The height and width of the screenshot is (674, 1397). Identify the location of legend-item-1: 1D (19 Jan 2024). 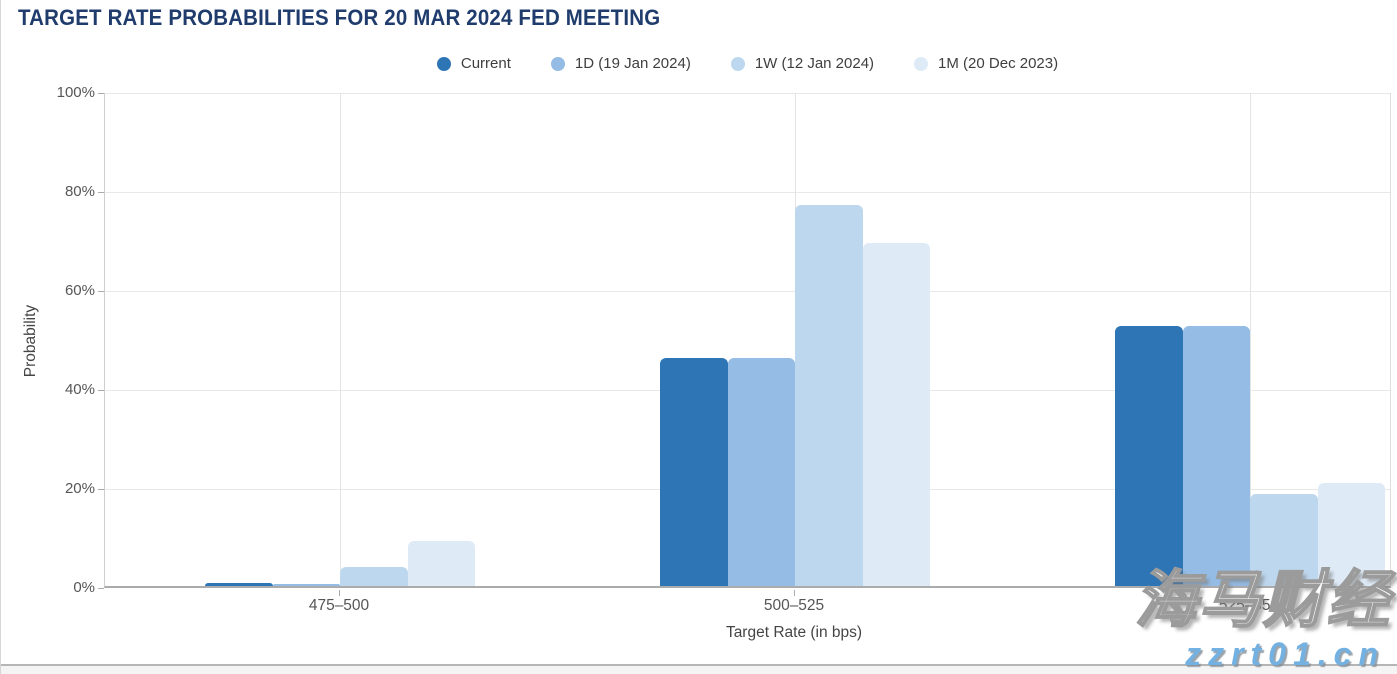
(620, 63).